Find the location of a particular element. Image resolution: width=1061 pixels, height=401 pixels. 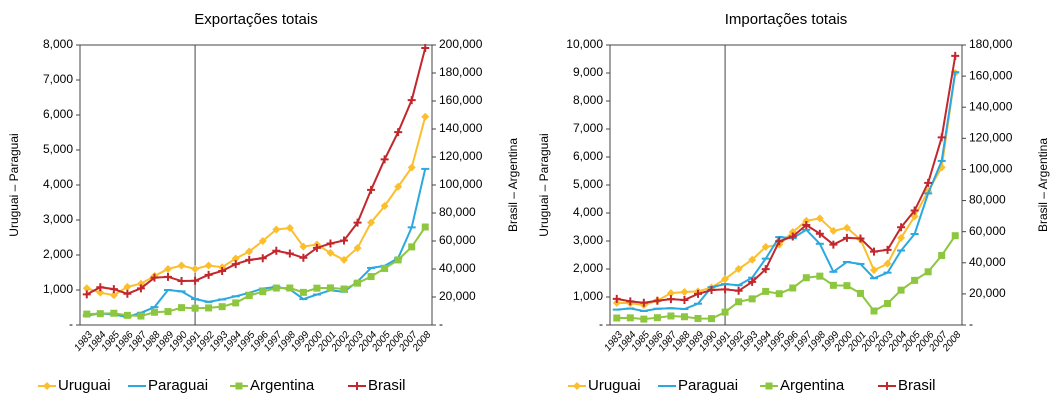

legend-label: Brasil is located at coordinates (917, 385).